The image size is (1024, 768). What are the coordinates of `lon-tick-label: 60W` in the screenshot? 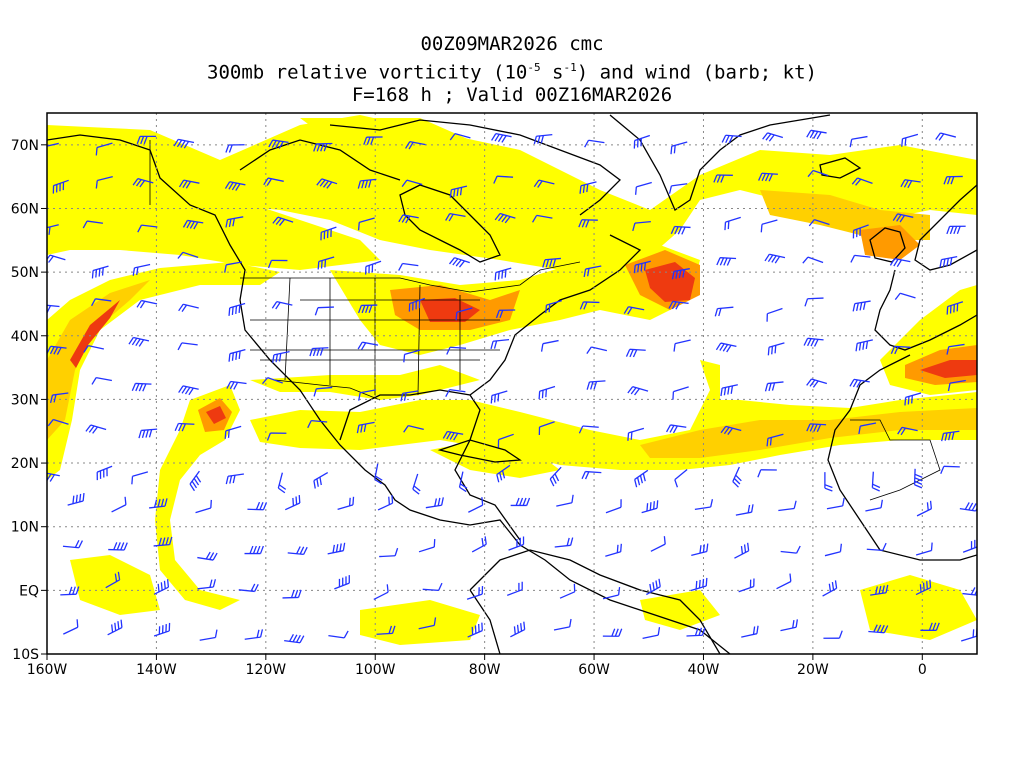 It's located at (594, 670).